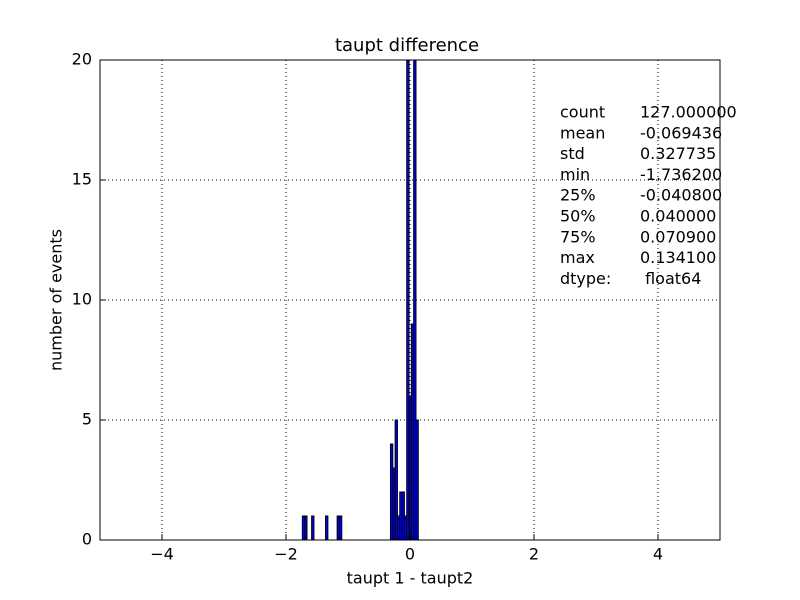 Image resolution: width=800 pixels, height=600 pixels. Describe the element at coordinates (410, 578) in the screenshot. I see `x-axis-label: taupt 1 - taupt2` at that location.